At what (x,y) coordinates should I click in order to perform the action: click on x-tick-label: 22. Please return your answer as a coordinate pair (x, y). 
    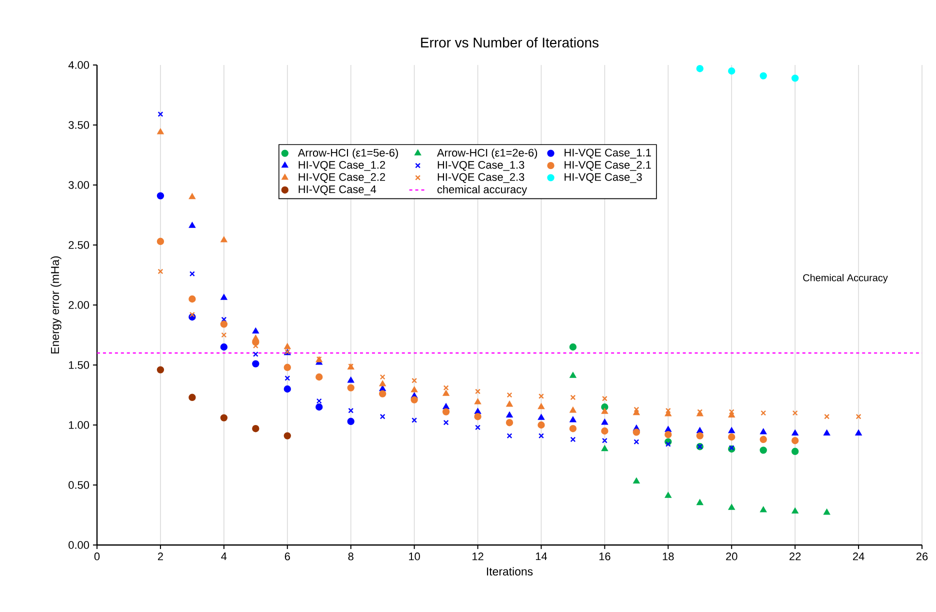
    Looking at the image, I should click on (795, 556).